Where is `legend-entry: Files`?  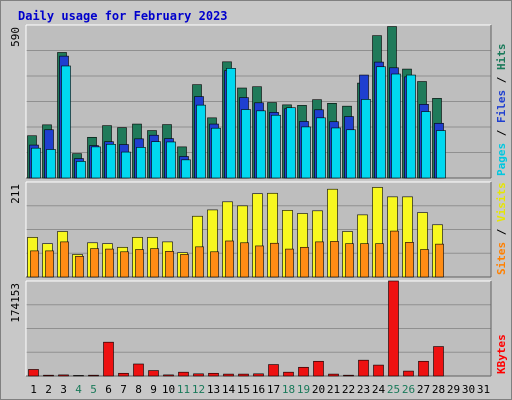 legend-entry: Files is located at coordinates (501, 106).